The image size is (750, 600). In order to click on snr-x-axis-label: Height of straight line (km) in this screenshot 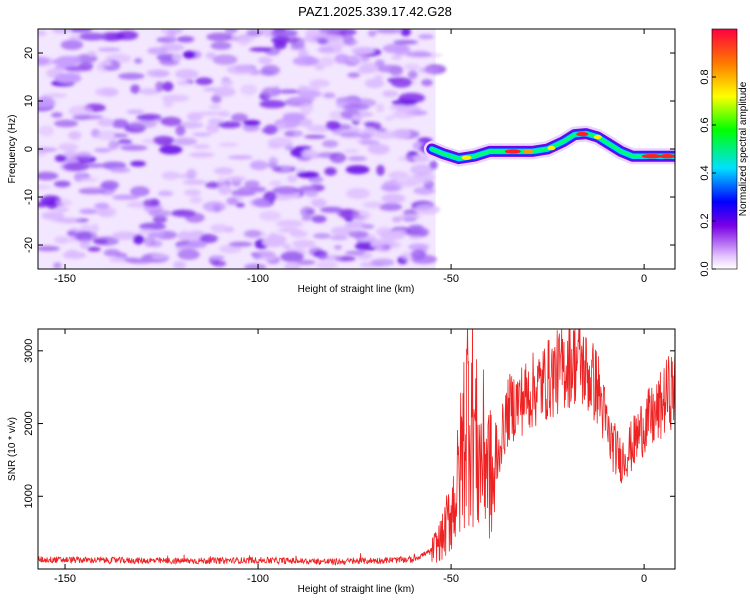, I will do `click(356, 589)`.